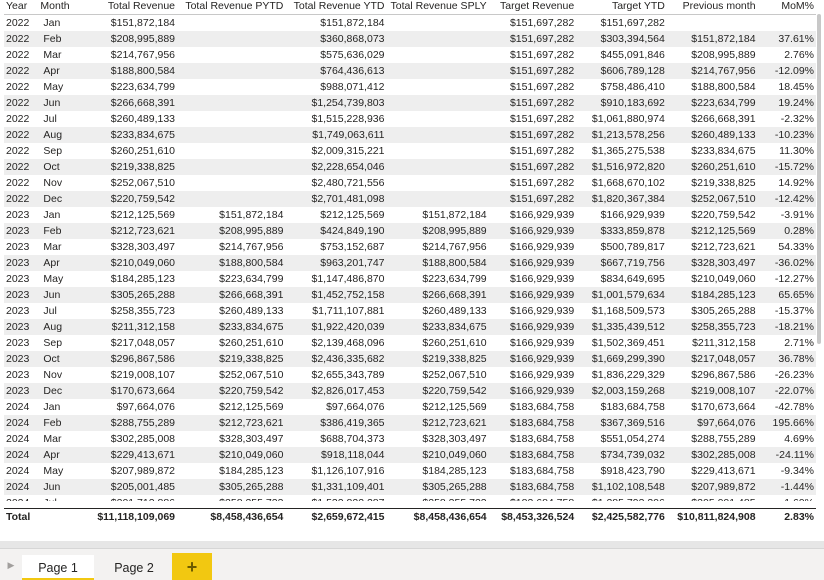 The image size is (824, 580). What do you see at coordinates (437, 7) in the screenshot?
I see `column-header: Total Revenue SPLY` at bounding box center [437, 7].